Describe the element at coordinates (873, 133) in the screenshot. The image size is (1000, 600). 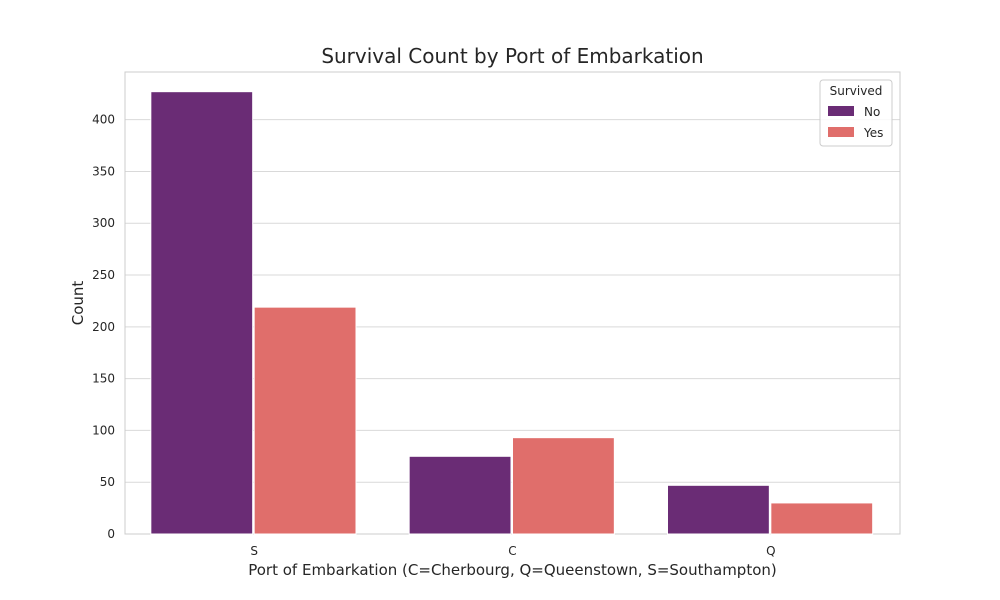
I see `legend-label-yes: Yes` at that location.